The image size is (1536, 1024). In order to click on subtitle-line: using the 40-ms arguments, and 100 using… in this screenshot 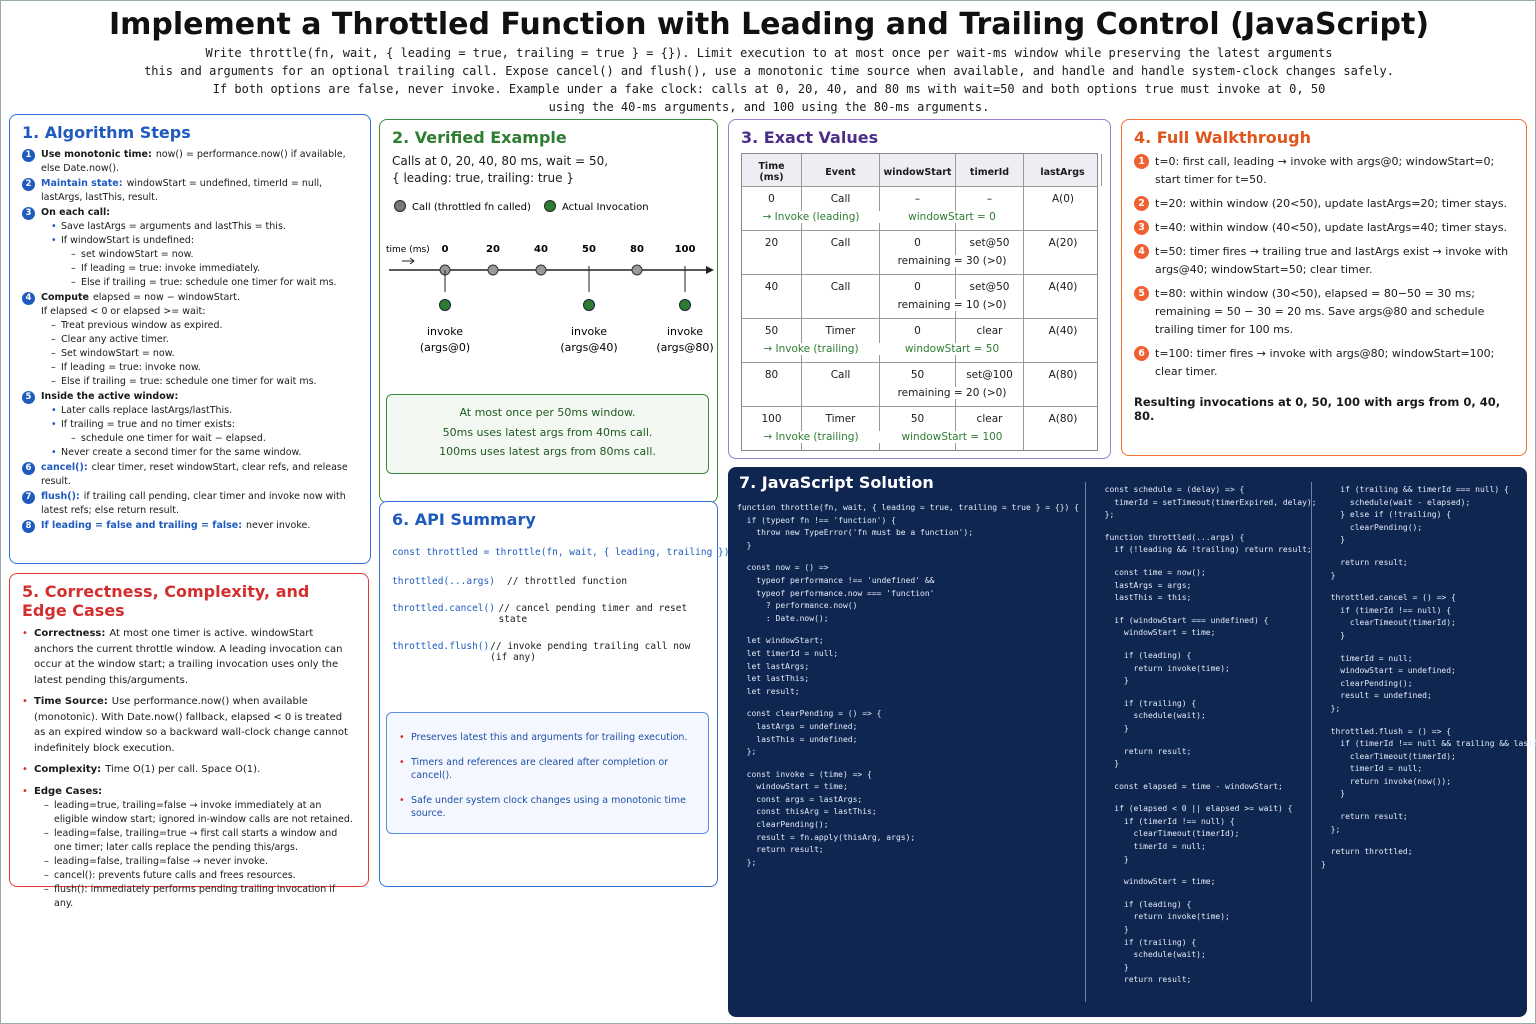, I will do `click(769, 107)`.